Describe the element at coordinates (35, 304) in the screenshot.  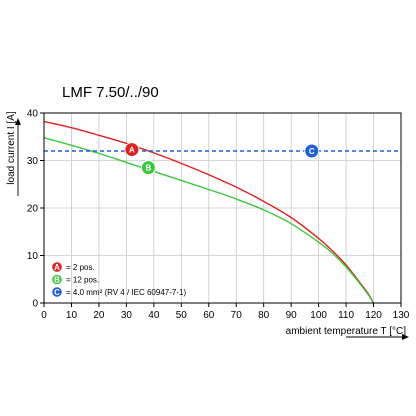
I see `y-tick-label: 0` at that location.